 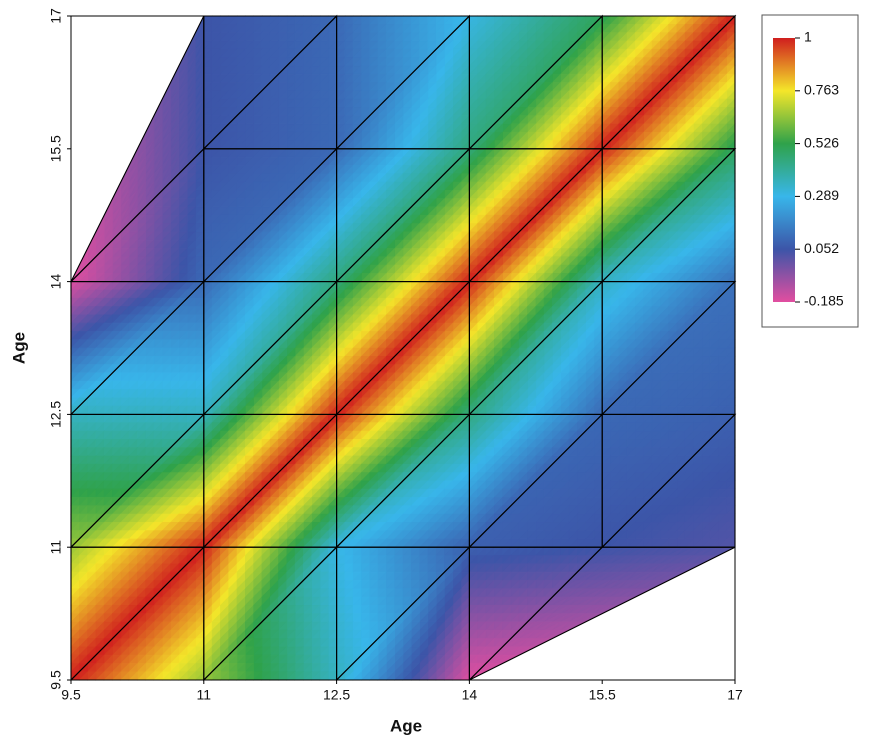 What do you see at coordinates (406, 725) in the screenshot?
I see `x-axis-title: Age` at bounding box center [406, 725].